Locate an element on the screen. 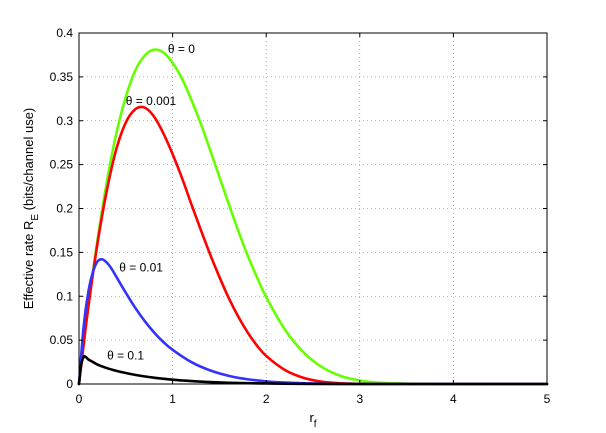 The image size is (606, 433). series-annotation: θ = 0 is located at coordinates (181, 49).